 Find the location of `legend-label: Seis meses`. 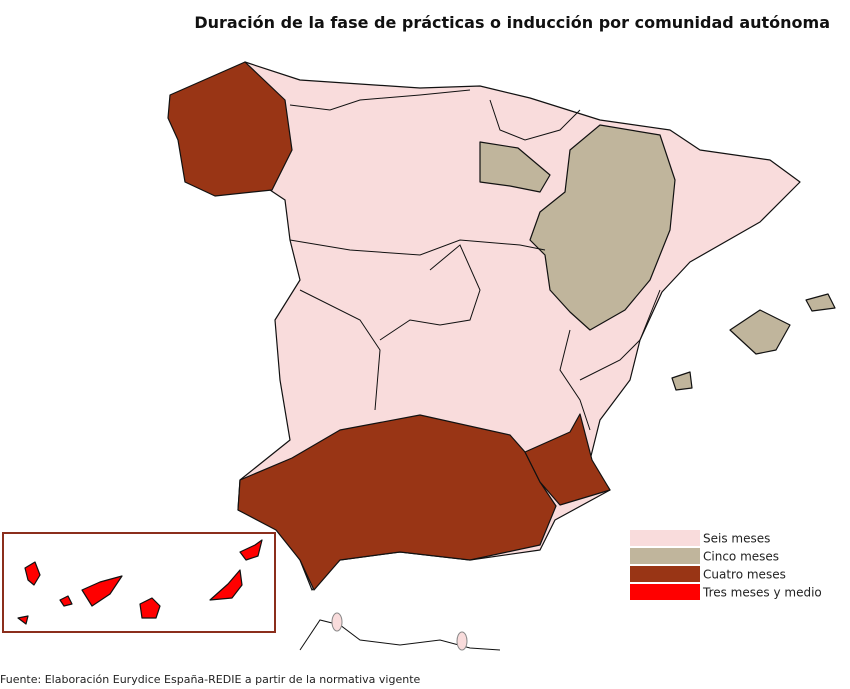

legend-label: Seis meses is located at coordinates (736, 539).